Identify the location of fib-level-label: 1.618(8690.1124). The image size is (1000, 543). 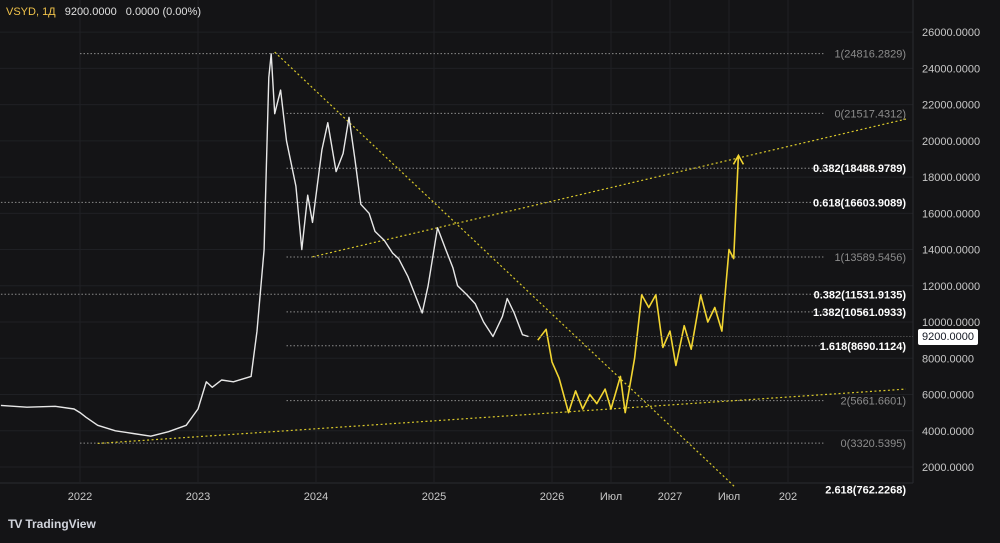
(863, 347).